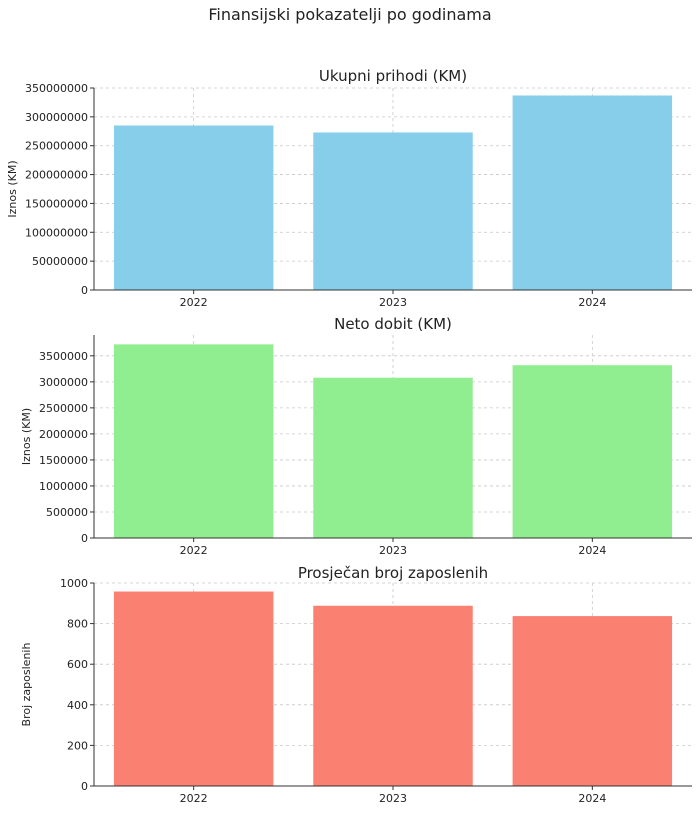 Image resolution: width=700 pixels, height=813 pixels. What do you see at coordinates (26, 685) in the screenshot?
I see `y-axis-label: Broj zaposlenih` at bounding box center [26, 685].